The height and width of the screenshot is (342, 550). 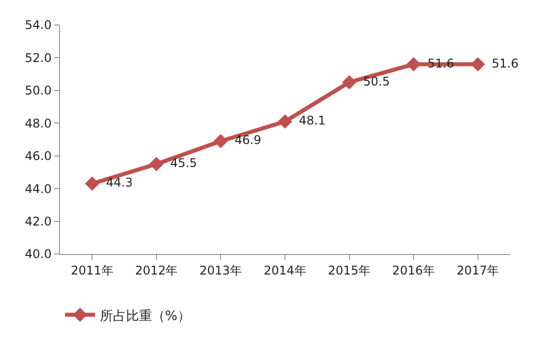 What do you see at coordinates (156, 270) in the screenshot?
I see `x-tick-label: 2012年` at bounding box center [156, 270].